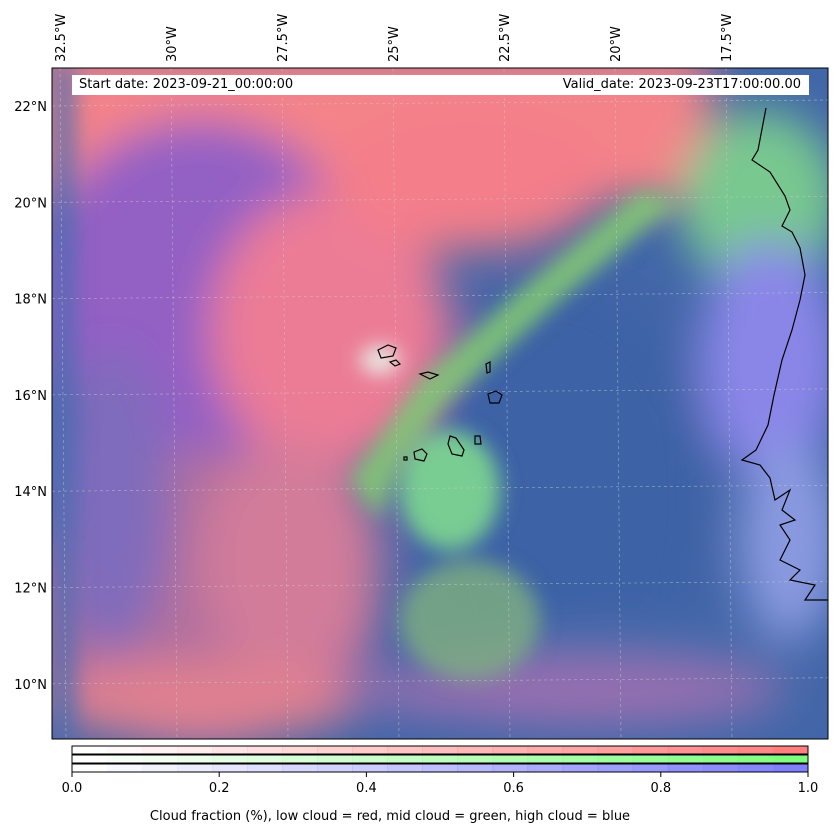 The image size is (837, 836). What do you see at coordinates (513, 788) in the screenshot?
I see `colorbar-tick-label: 0.6` at bounding box center [513, 788].